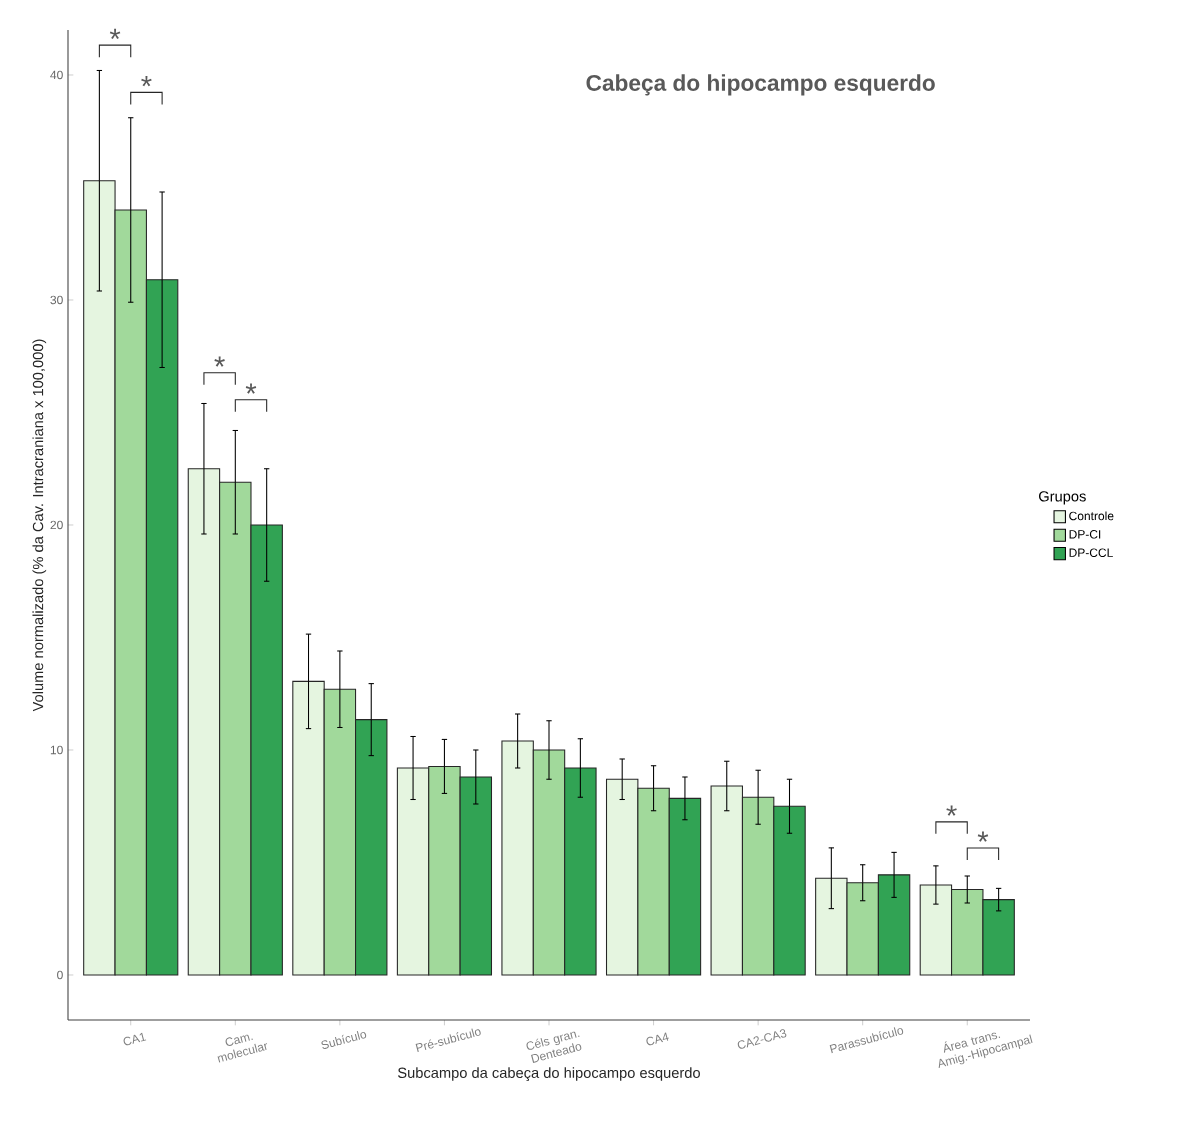 The height and width of the screenshot is (1138, 1180). What do you see at coordinates (1062, 498) in the screenshot?
I see `legend-title: Grupos` at bounding box center [1062, 498].